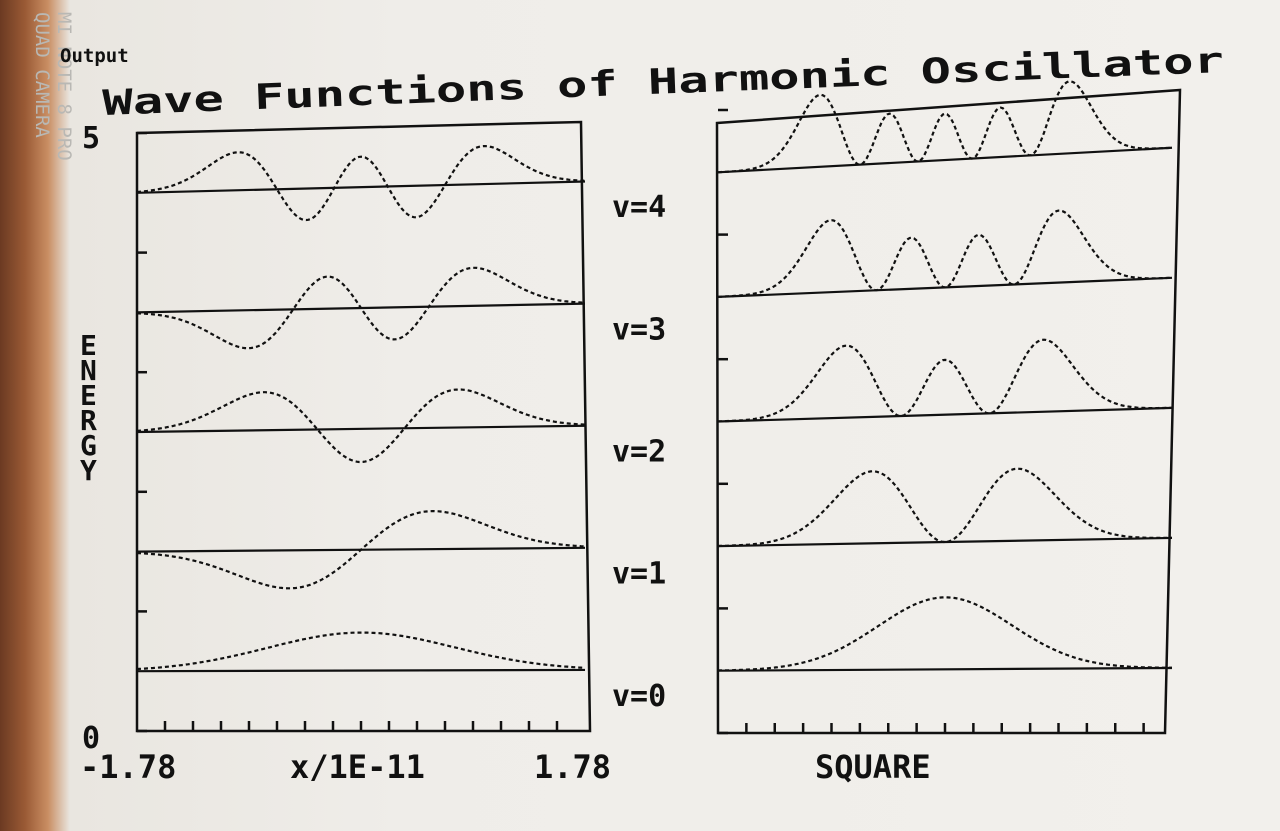 This screenshot has width=1280, height=831. I want to click on y-axis-label-char: R, so click(88, 420).